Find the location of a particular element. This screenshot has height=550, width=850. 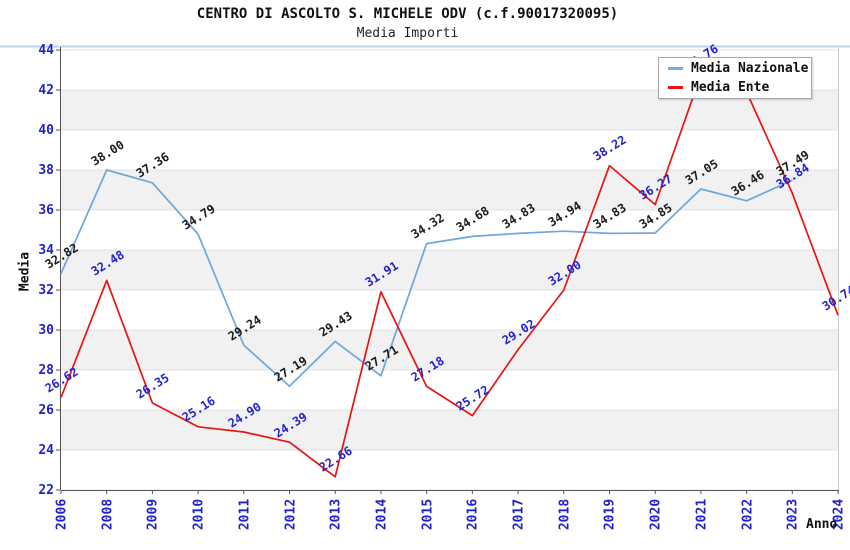

y-axis-title: Media is located at coordinates (25, 271).